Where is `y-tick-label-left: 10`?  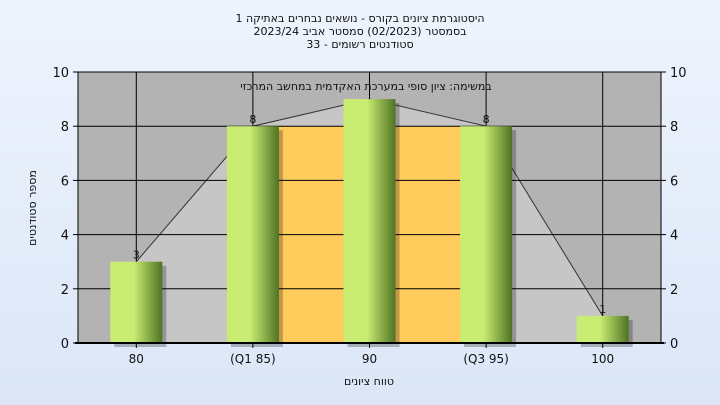
y-tick-label-left: 10 is located at coordinates (60, 73).